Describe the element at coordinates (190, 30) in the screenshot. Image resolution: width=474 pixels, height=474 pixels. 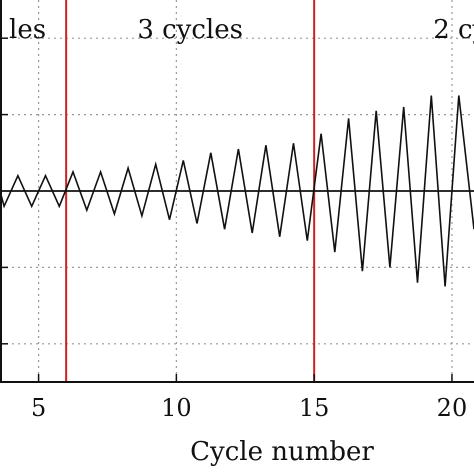
I see `segment-label-1: 3 cycles` at that location.